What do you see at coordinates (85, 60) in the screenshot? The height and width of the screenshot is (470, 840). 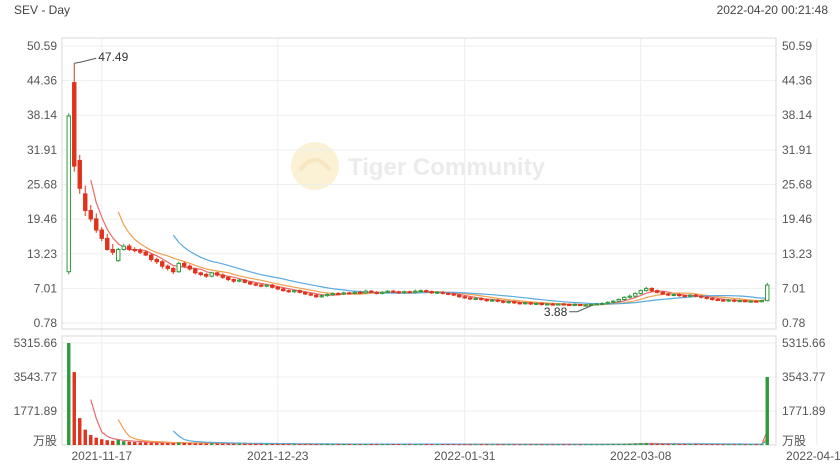 I see `high-pointer-line` at bounding box center [85, 60].